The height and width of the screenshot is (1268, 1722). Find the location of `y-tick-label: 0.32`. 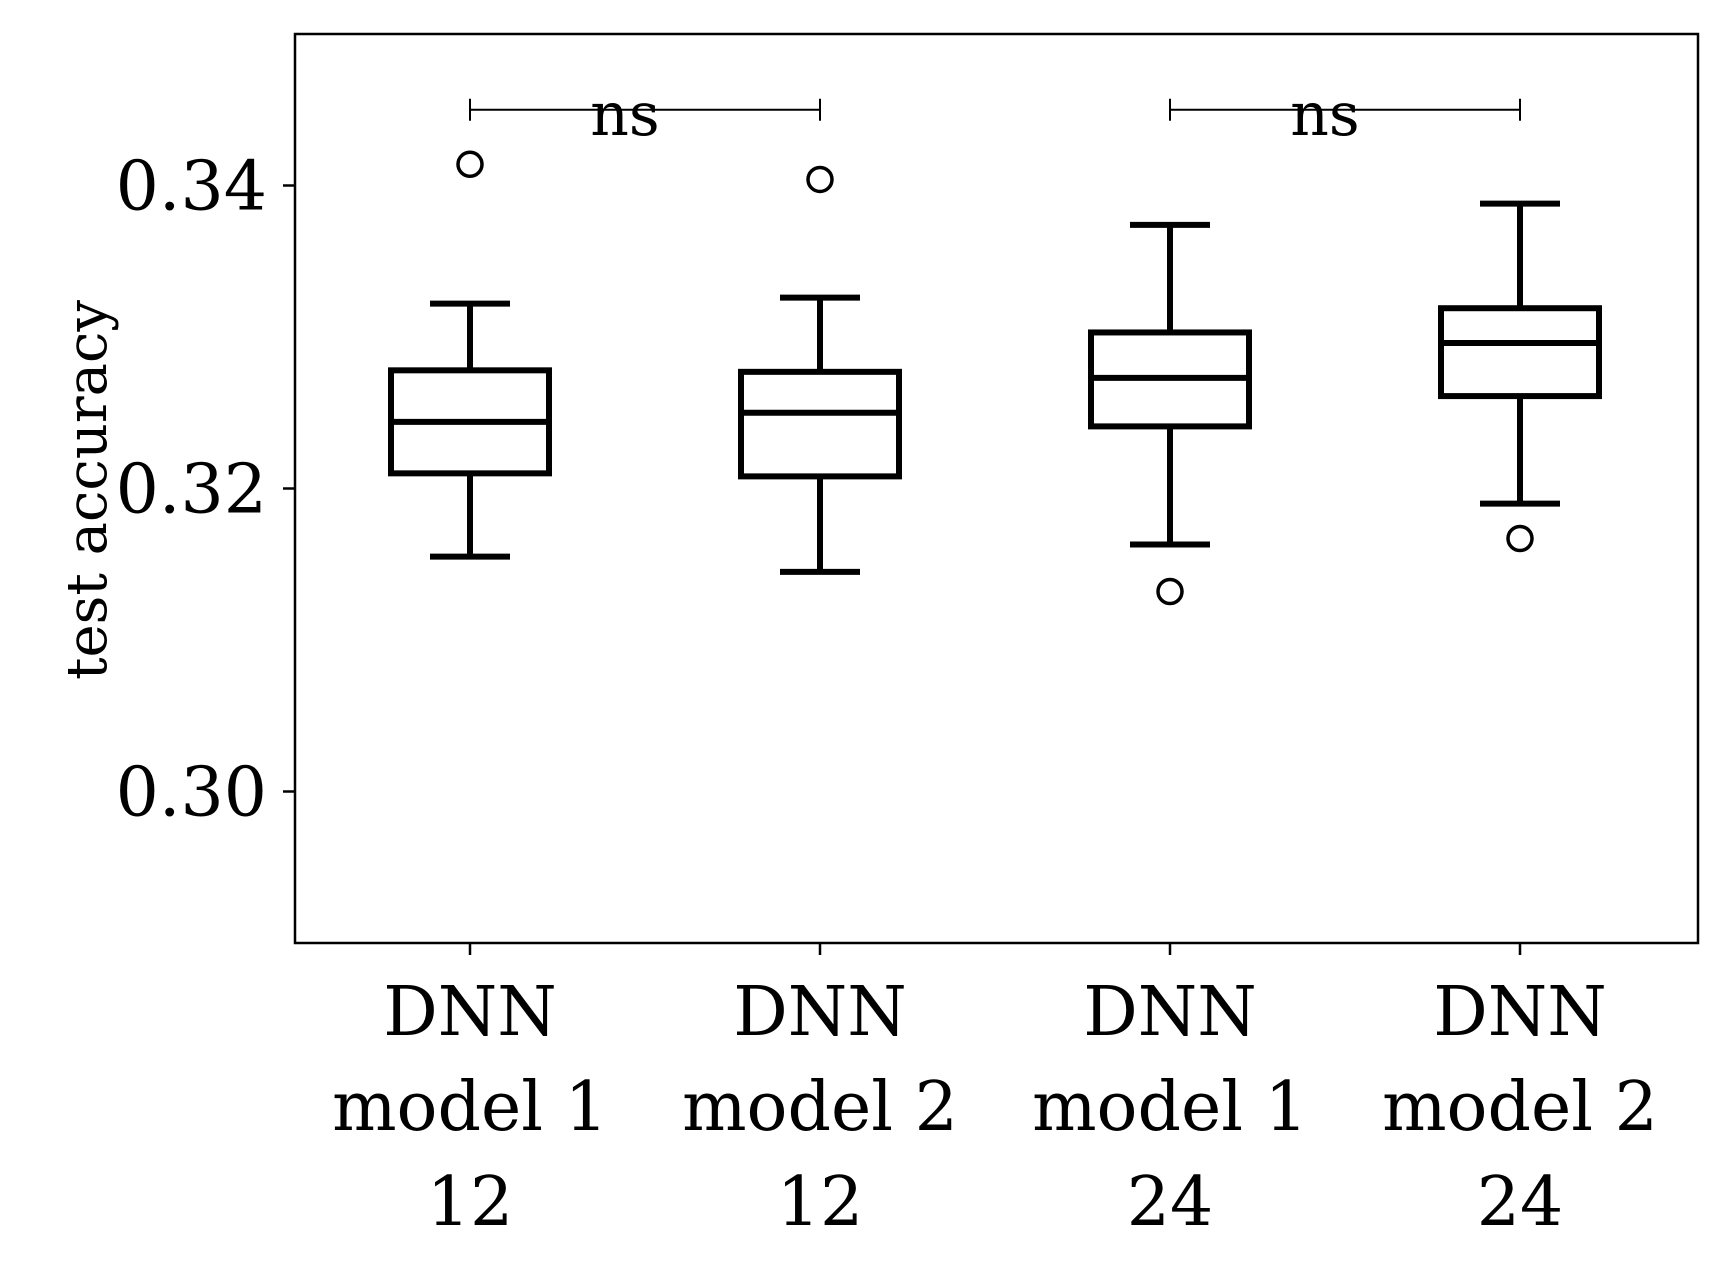

y-tick-label: 0.32 is located at coordinates (191, 490).